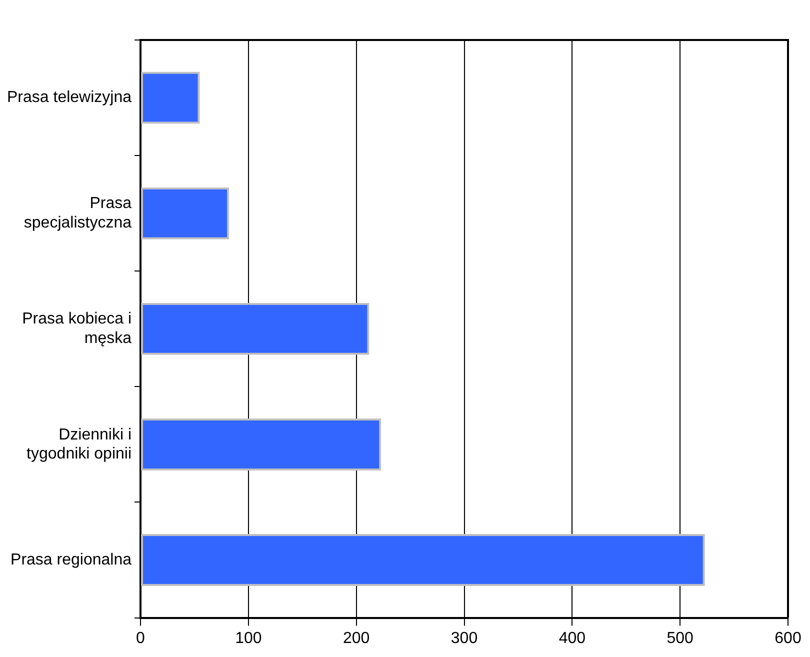 This screenshot has width=810, height=657. Describe the element at coordinates (572, 638) in the screenshot. I see `x-tick-label: 400` at that location.